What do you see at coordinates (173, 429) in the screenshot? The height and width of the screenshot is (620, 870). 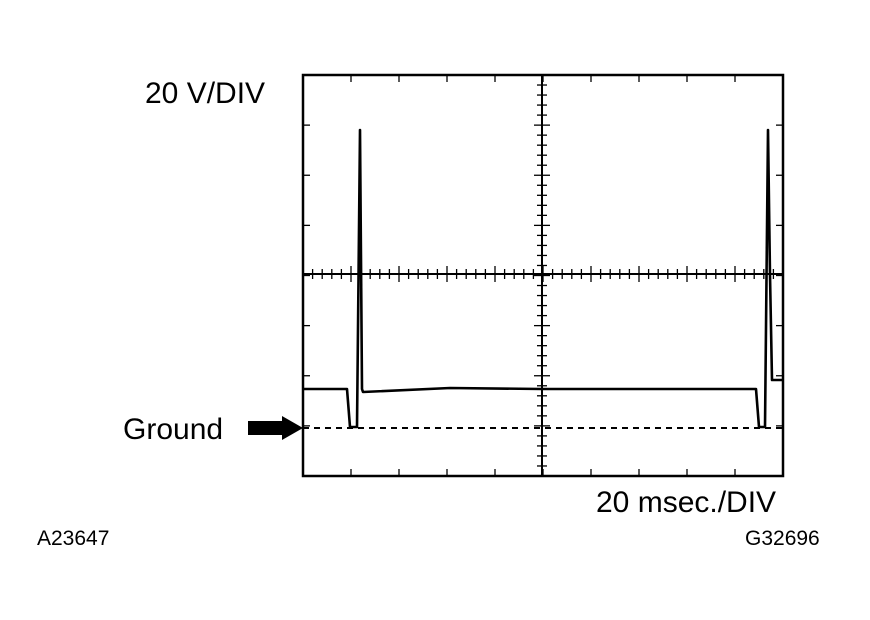 I see `ground-label: Ground` at bounding box center [173, 429].